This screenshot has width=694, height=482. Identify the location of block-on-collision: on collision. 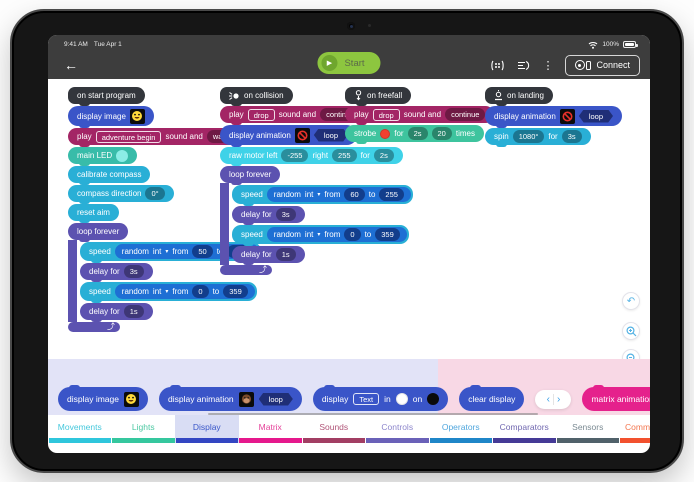
(256, 96).